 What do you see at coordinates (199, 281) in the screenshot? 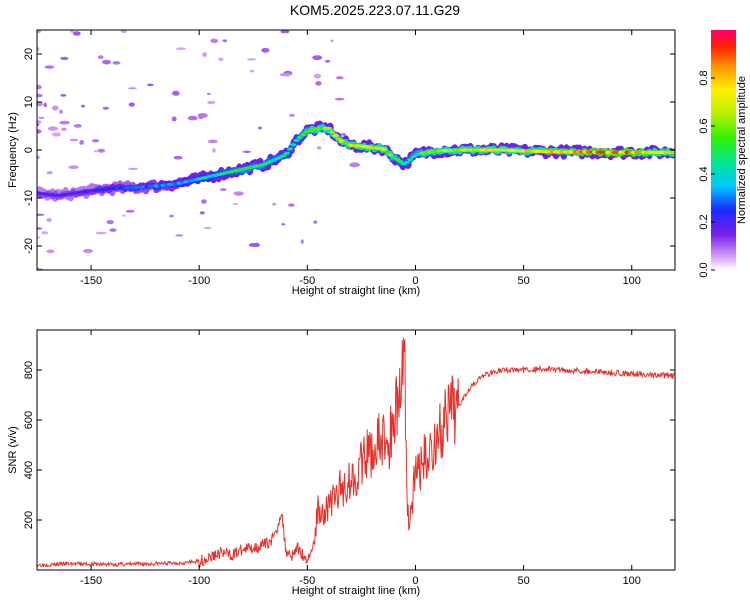
I see `x-tick-label: -100` at bounding box center [199, 281].